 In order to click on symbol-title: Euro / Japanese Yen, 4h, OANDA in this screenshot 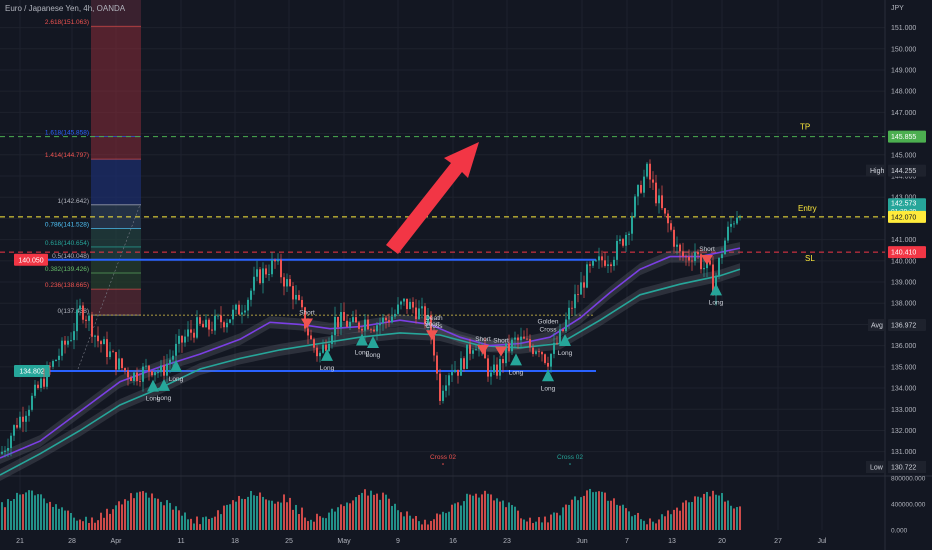, I will do `click(65, 8)`.